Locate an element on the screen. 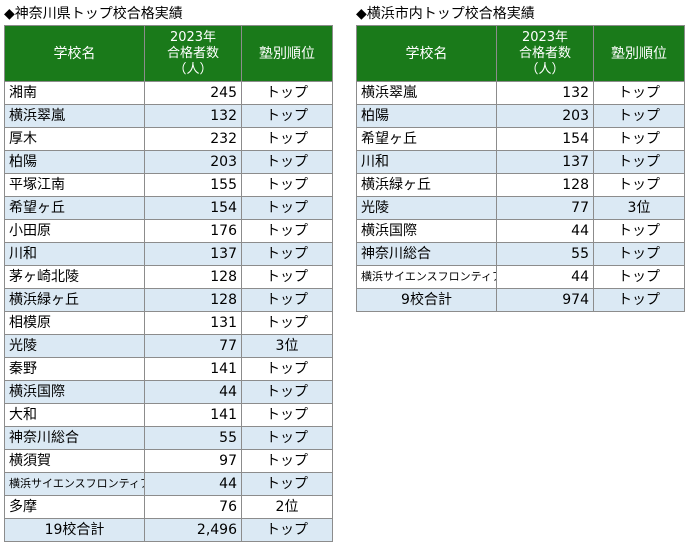  pass-count-cell: 154 is located at coordinates (545, 139).